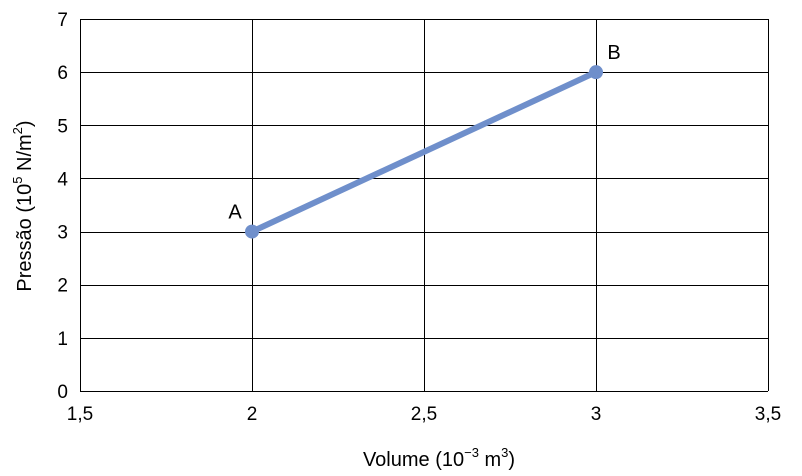 This screenshot has height=476, width=802. Describe the element at coordinates (25, 238) in the screenshot. I see `y-axis-label-main: Pressão (10` at that location.